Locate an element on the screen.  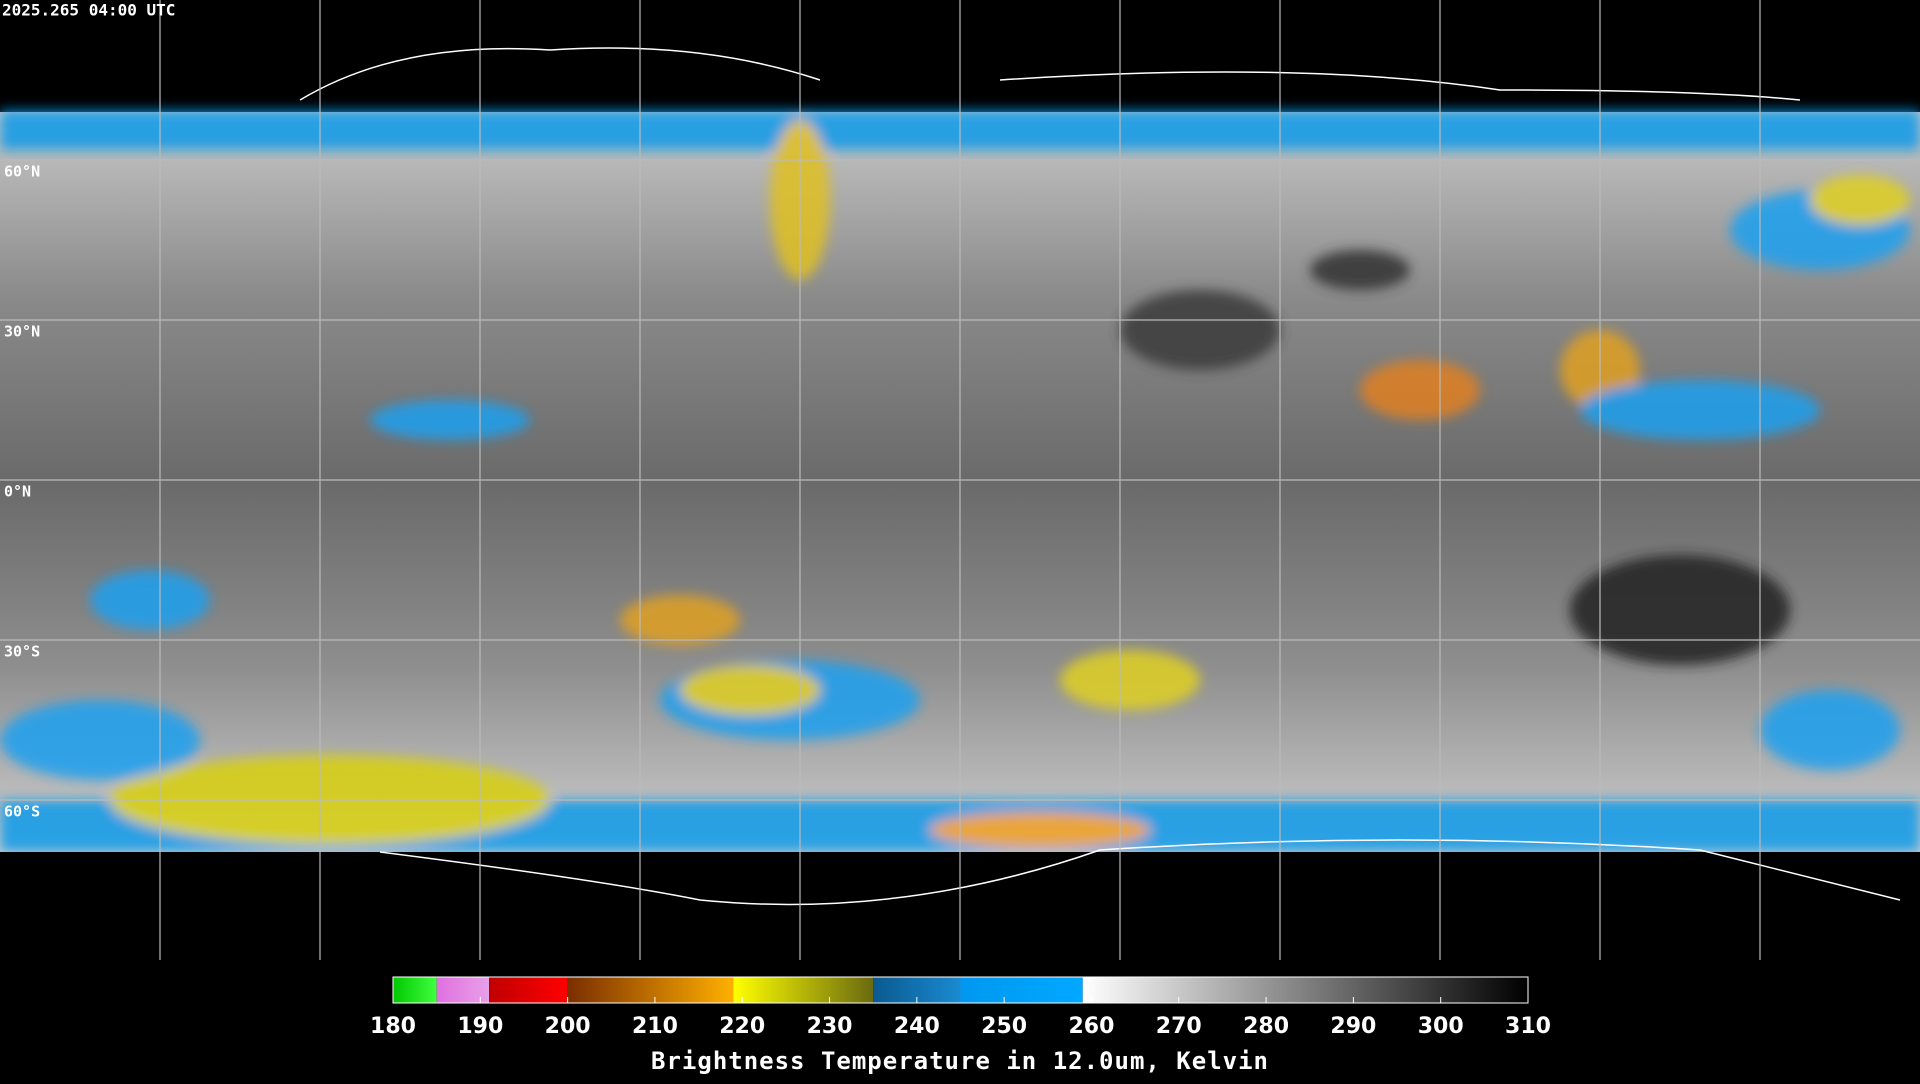
colorbar-tick-label: 290 is located at coordinates (1353, 1026).